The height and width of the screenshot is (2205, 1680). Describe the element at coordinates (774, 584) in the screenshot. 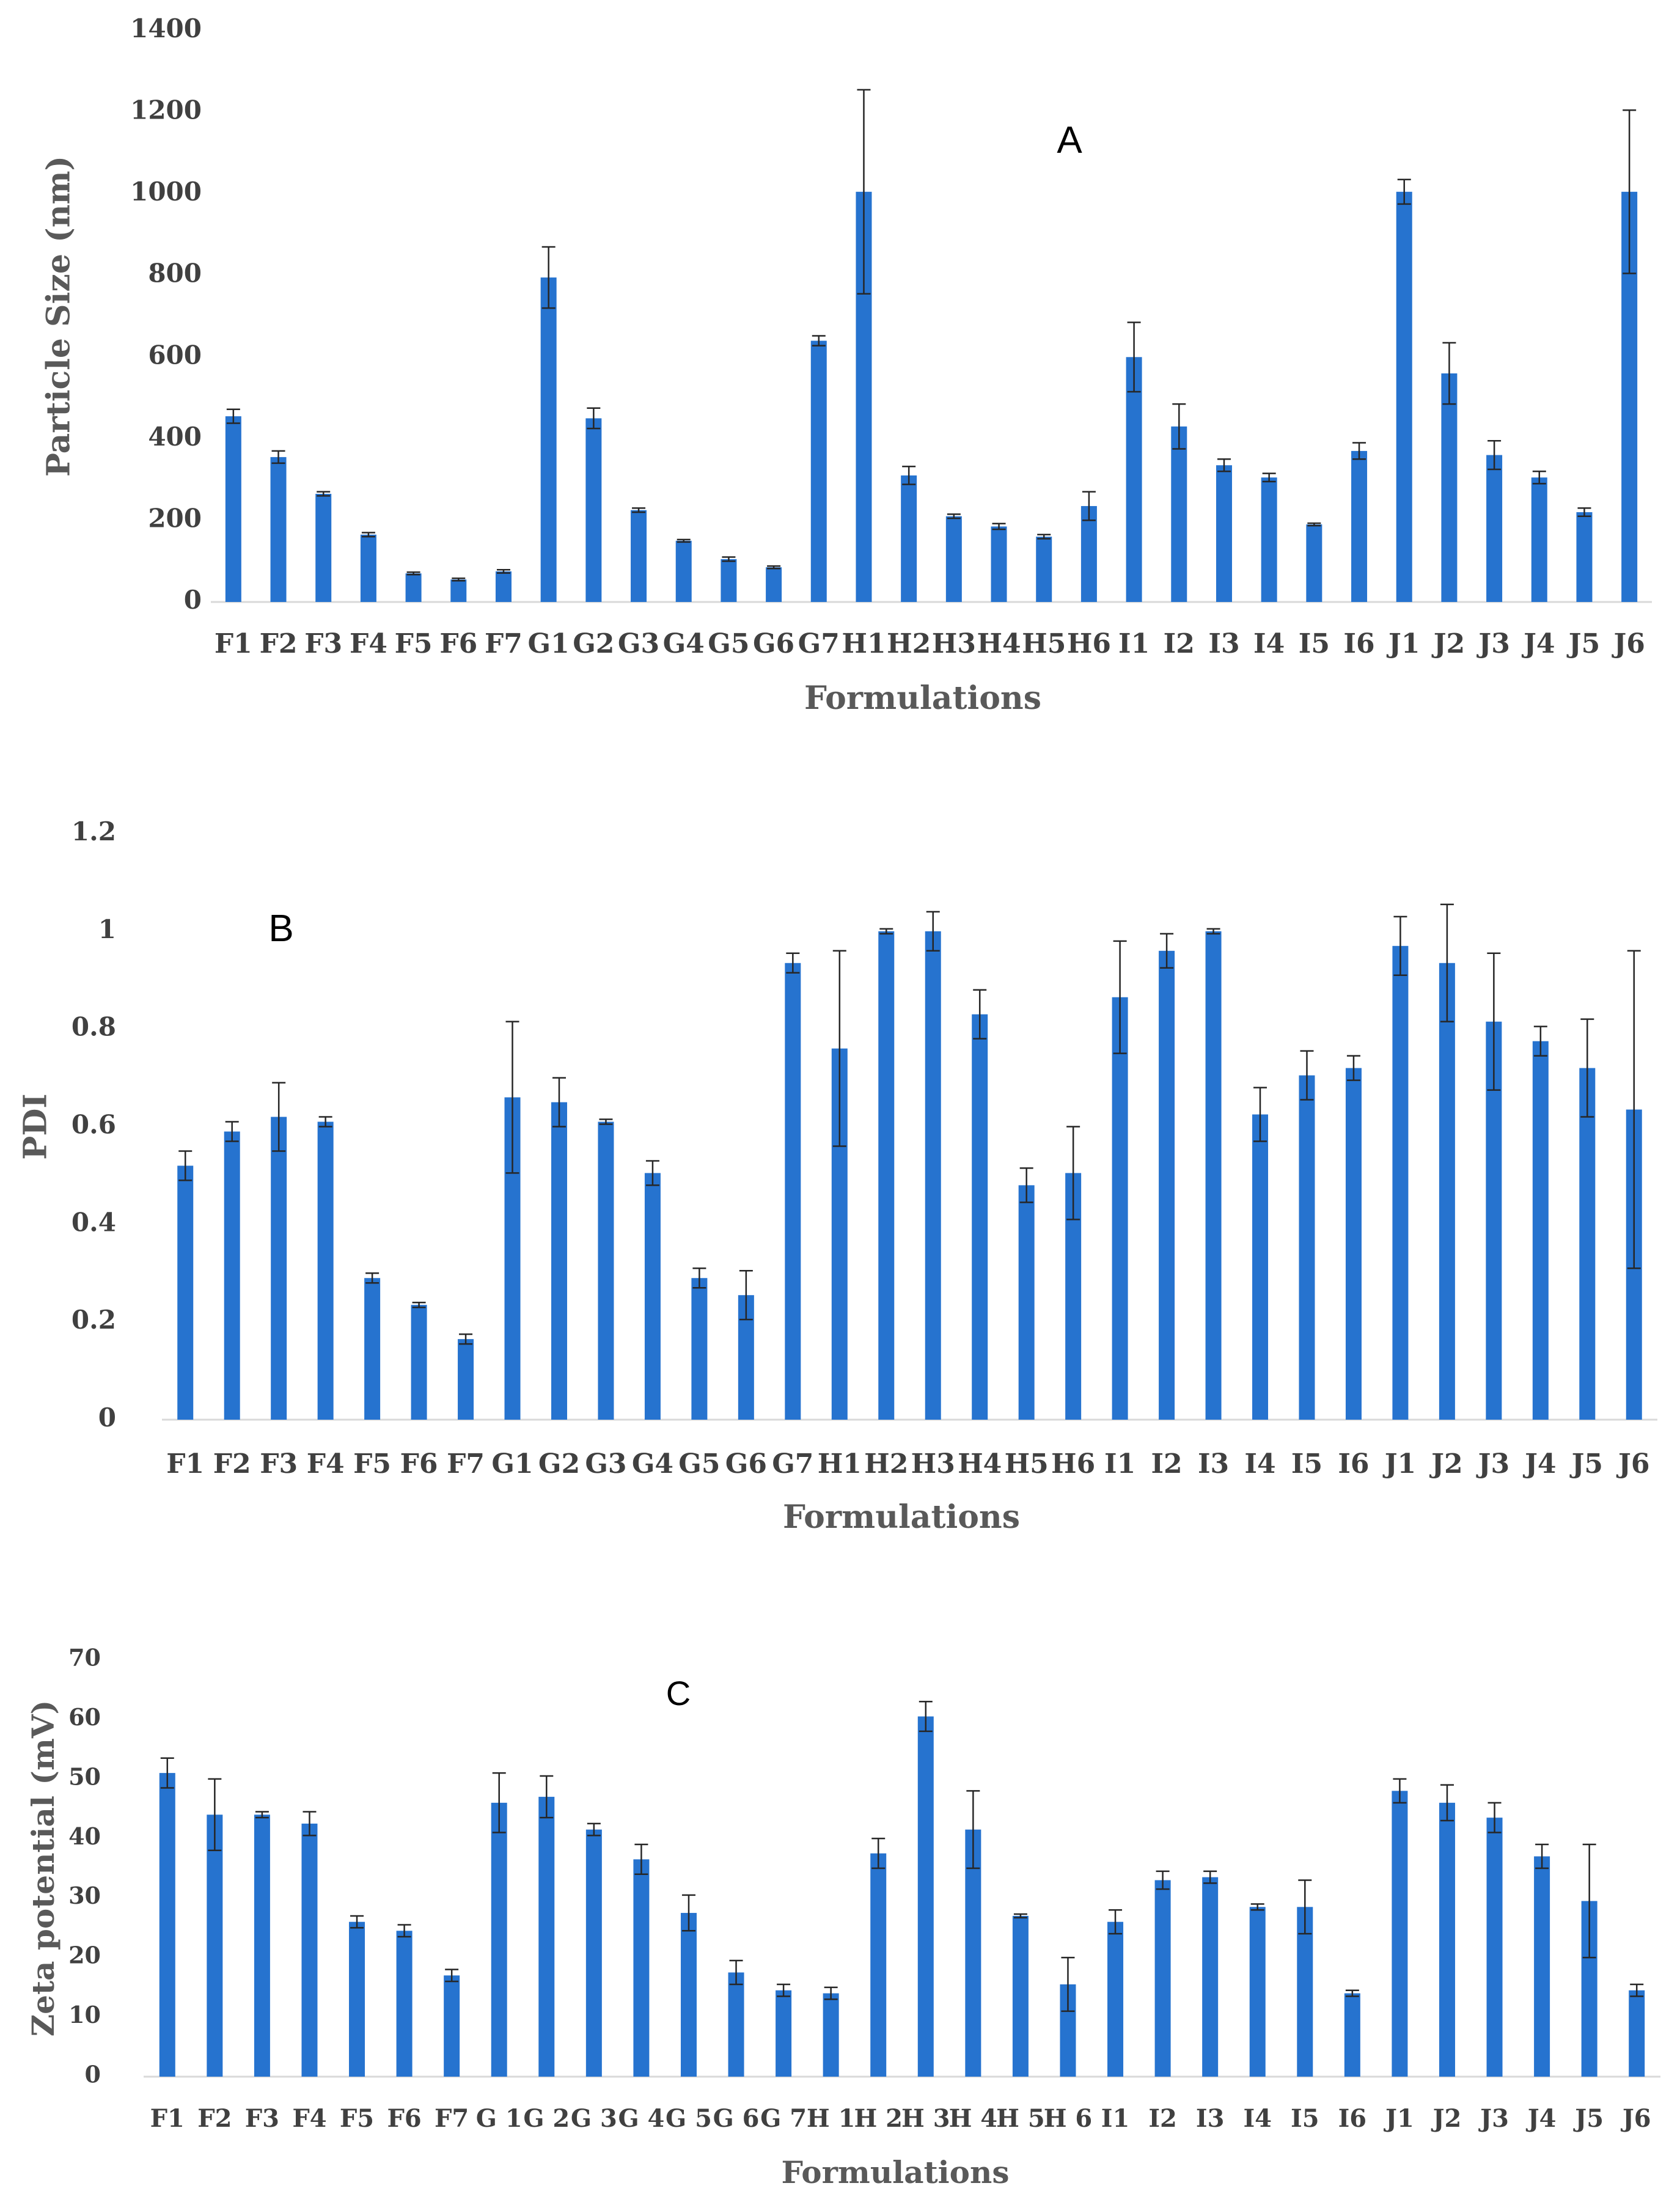

I see `bar-g6` at that location.